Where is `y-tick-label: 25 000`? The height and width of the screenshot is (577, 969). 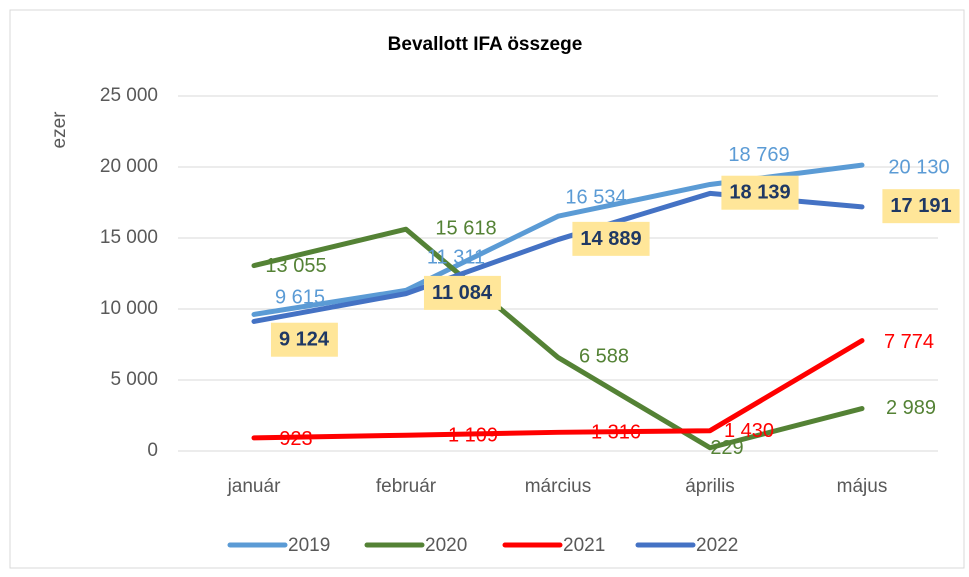 y-tick-label: 25 000 is located at coordinates (129, 95).